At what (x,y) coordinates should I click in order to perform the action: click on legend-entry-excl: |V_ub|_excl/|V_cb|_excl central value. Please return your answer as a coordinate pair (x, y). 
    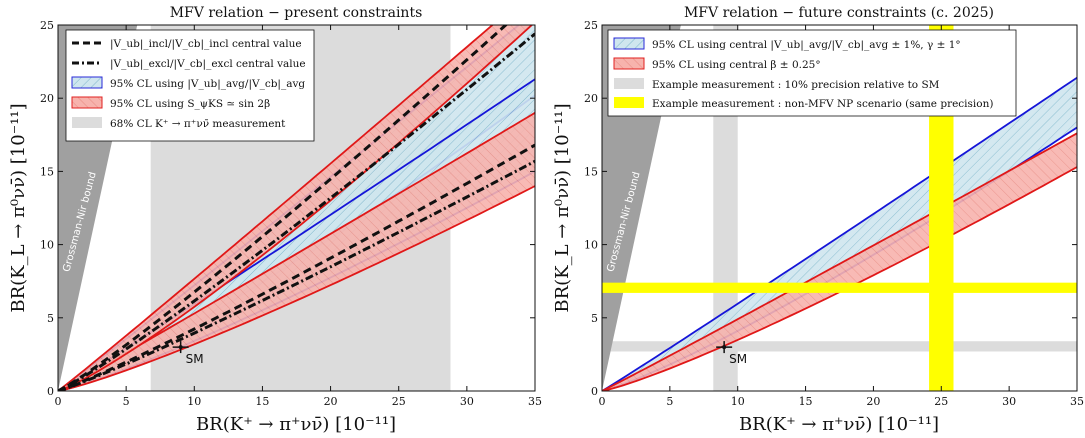
    Looking at the image, I should click on (208, 64).